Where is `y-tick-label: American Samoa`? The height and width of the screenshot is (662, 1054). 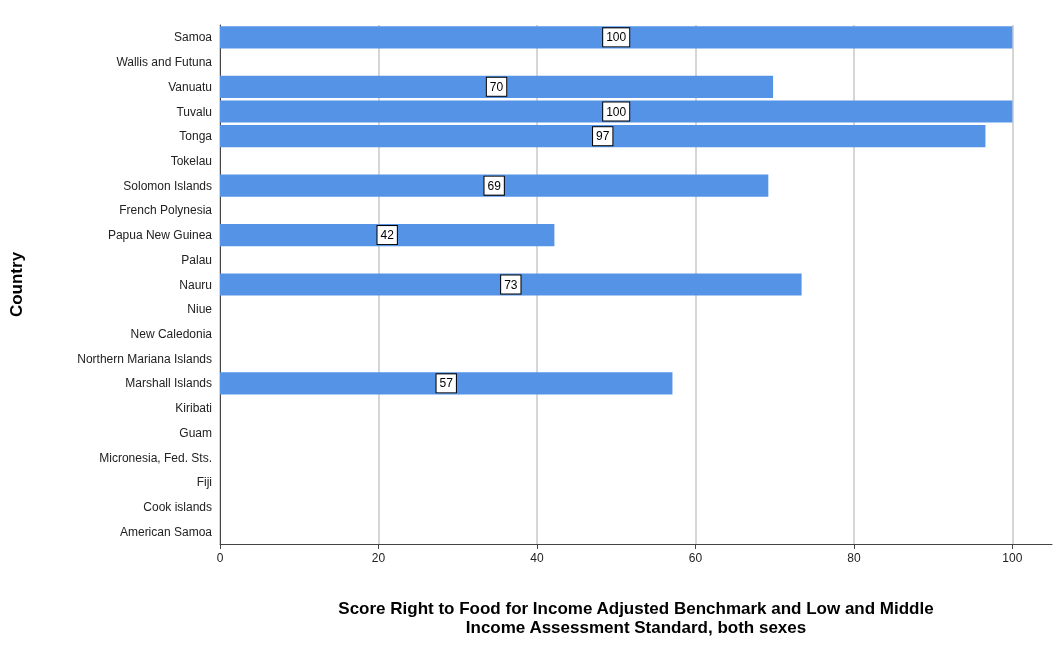 y-tick-label: American Samoa is located at coordinates (166, 531).